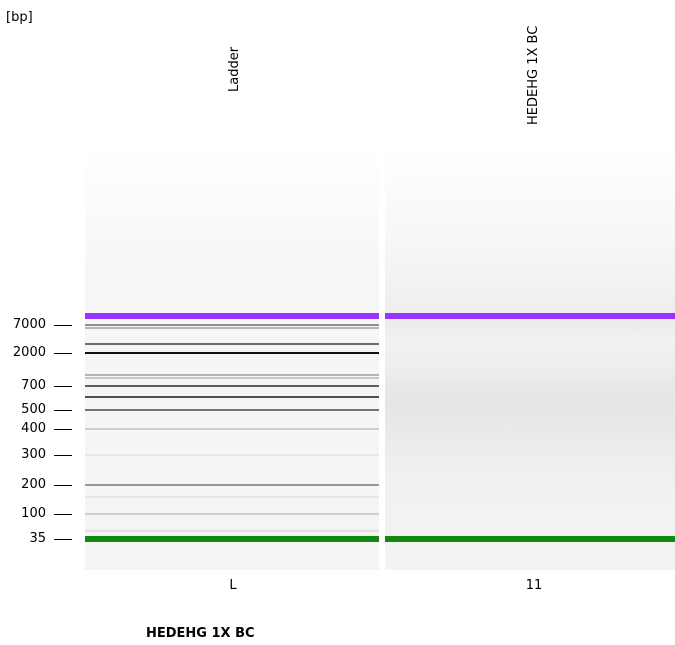 The image size is (675, 645). What do you see at coordinates (33, 385) in the screenshot?
I see `y-tick-label: 700` at bounding box center [33, 385].